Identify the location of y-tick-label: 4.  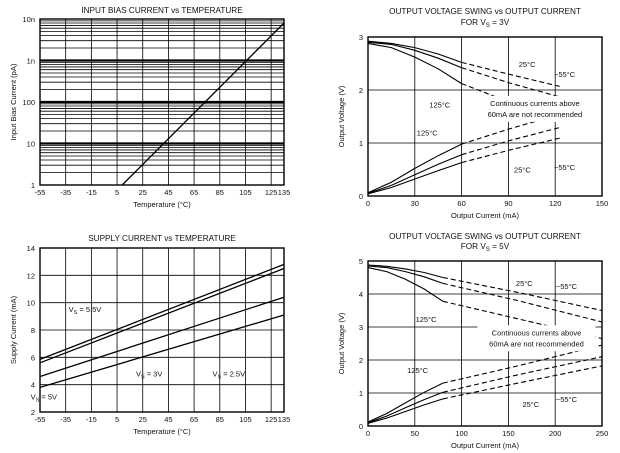
(33, 385).